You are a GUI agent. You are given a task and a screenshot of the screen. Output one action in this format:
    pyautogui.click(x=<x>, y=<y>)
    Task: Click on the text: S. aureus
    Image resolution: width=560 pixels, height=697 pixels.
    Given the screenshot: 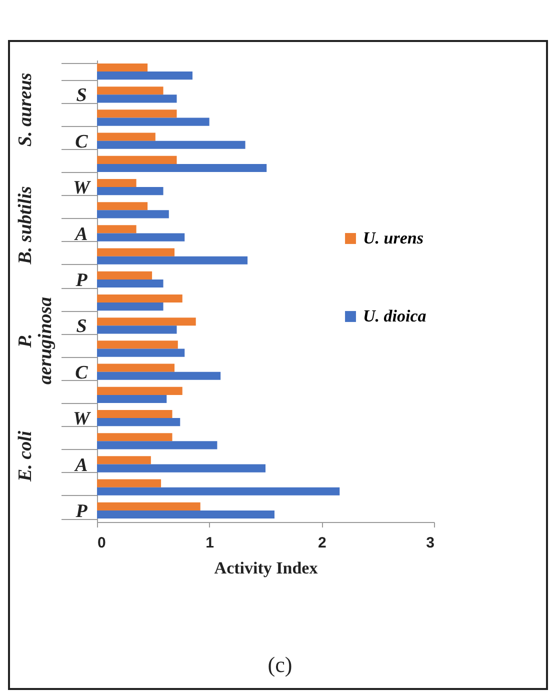 What is the action you would take?
    pyautogui.click(x=25, y=109)
    